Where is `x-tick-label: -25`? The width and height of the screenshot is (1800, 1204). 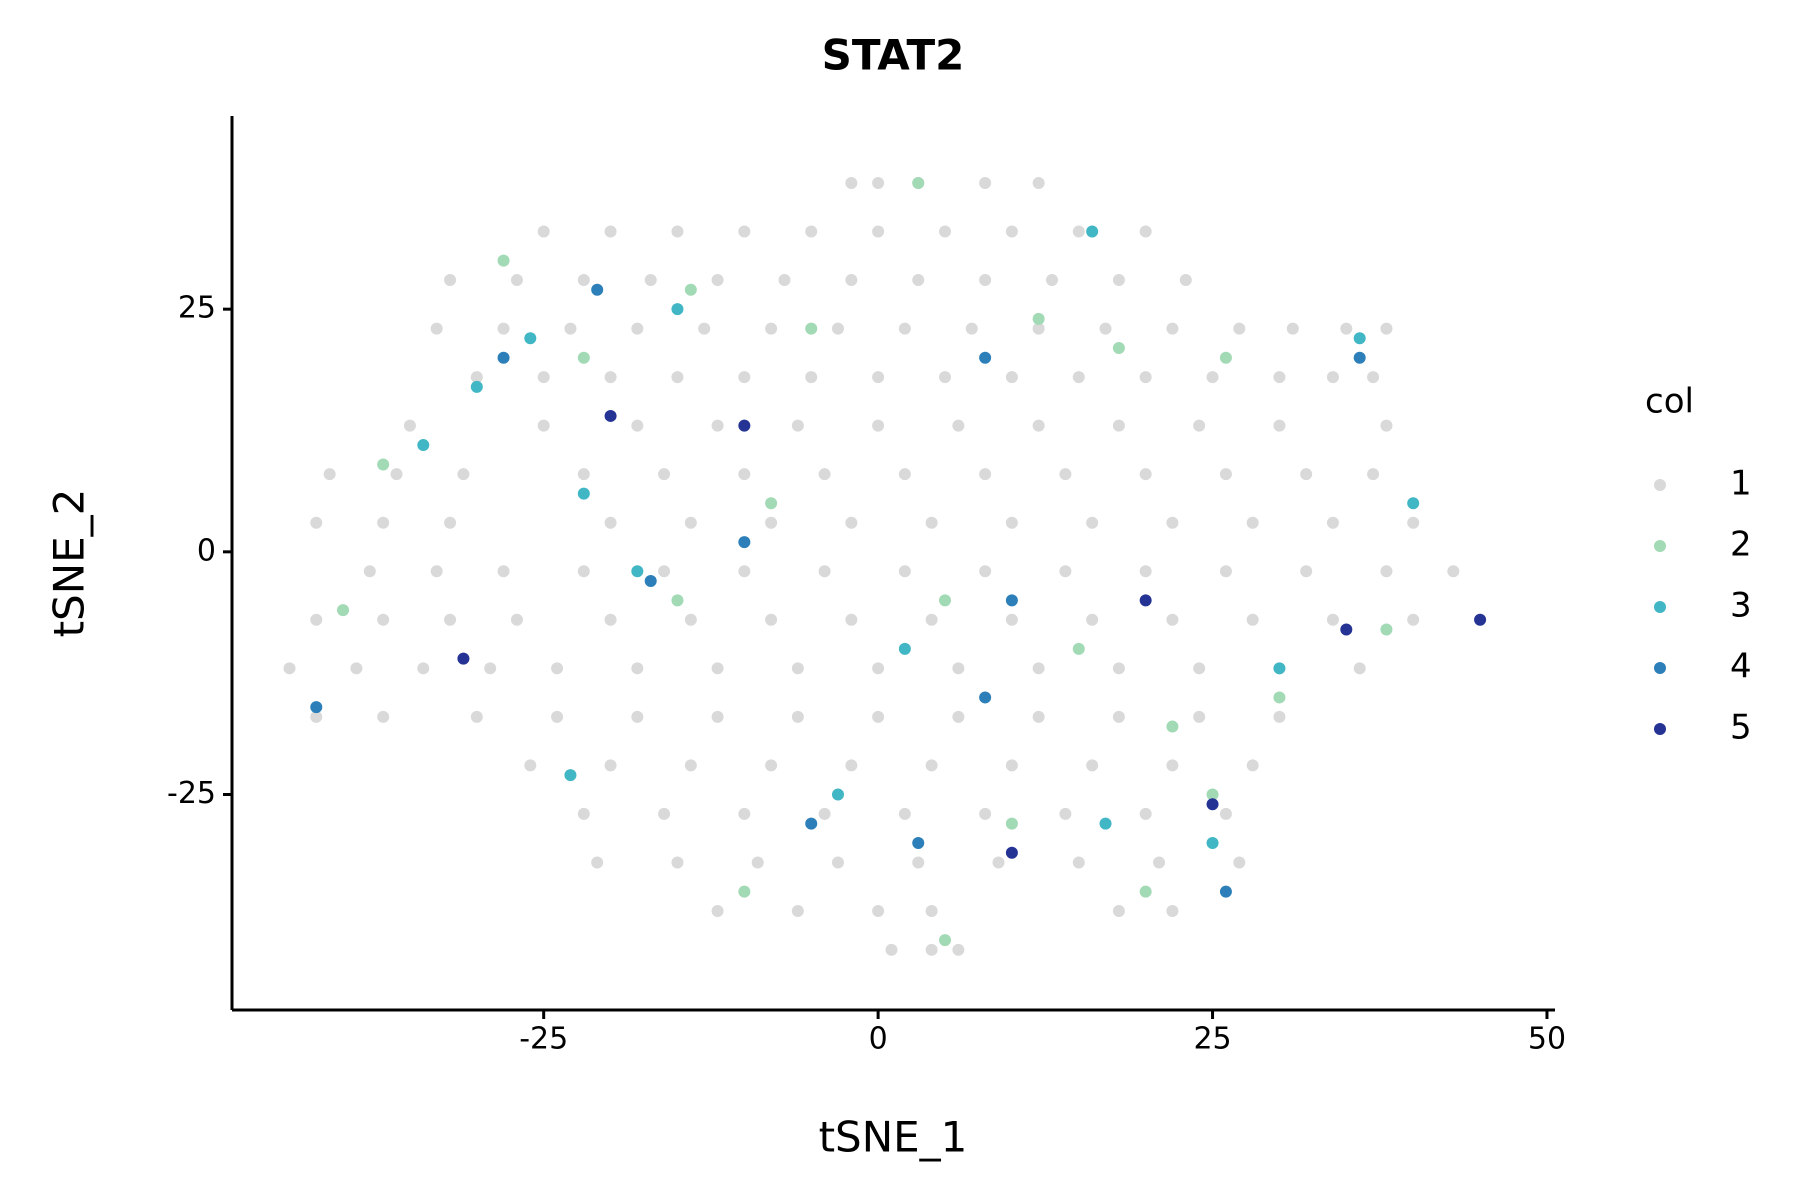 x-tick-label: -25 is located at coordinates (543, 1039).